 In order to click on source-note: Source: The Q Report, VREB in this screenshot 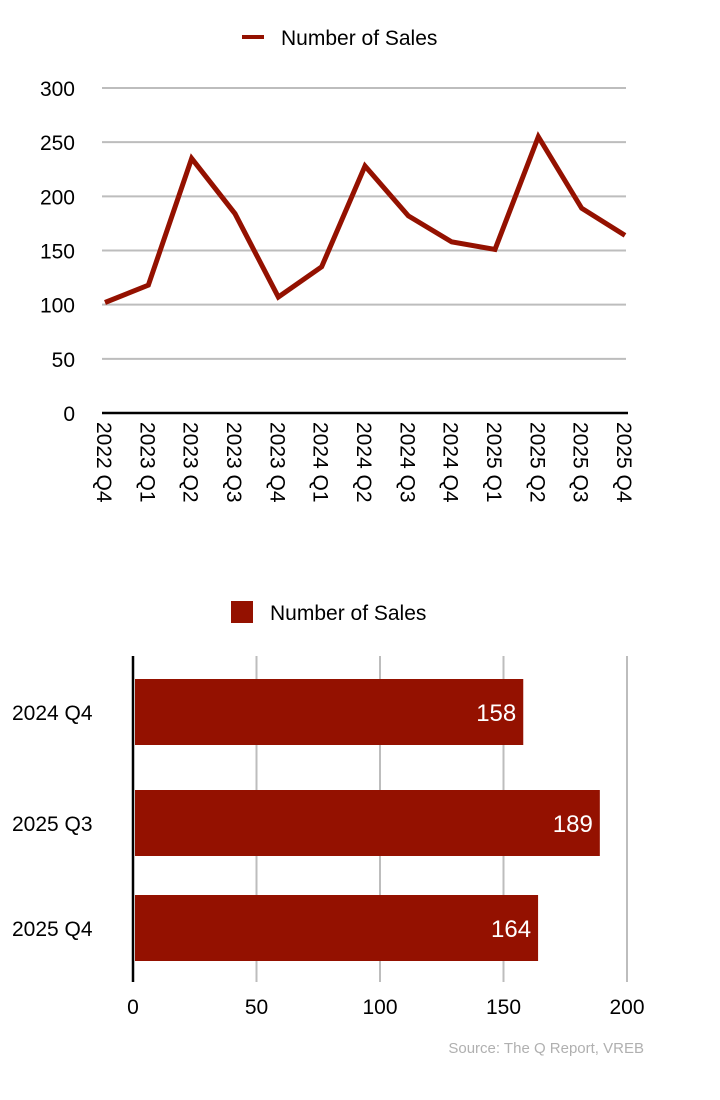, I will do `click(546, 1048)`.